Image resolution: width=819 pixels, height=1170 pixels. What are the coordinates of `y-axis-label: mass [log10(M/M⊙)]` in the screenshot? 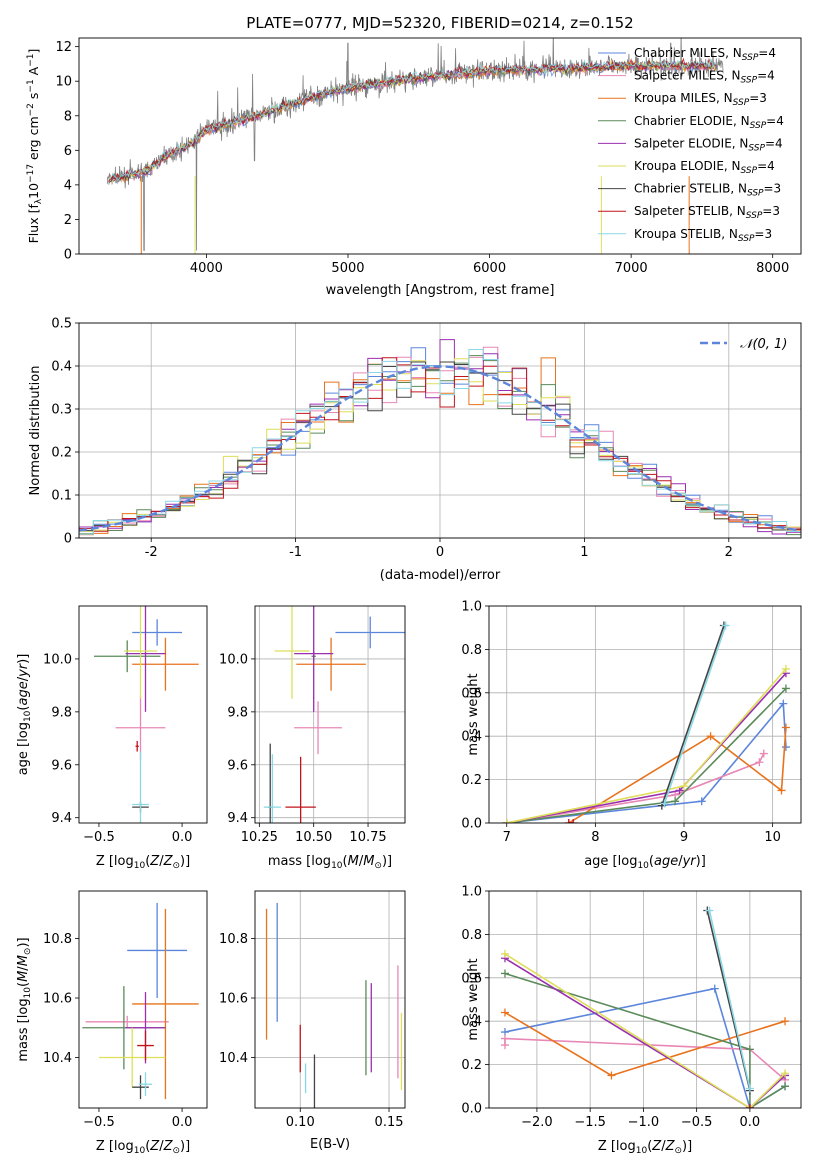 It's located at (24, 999).